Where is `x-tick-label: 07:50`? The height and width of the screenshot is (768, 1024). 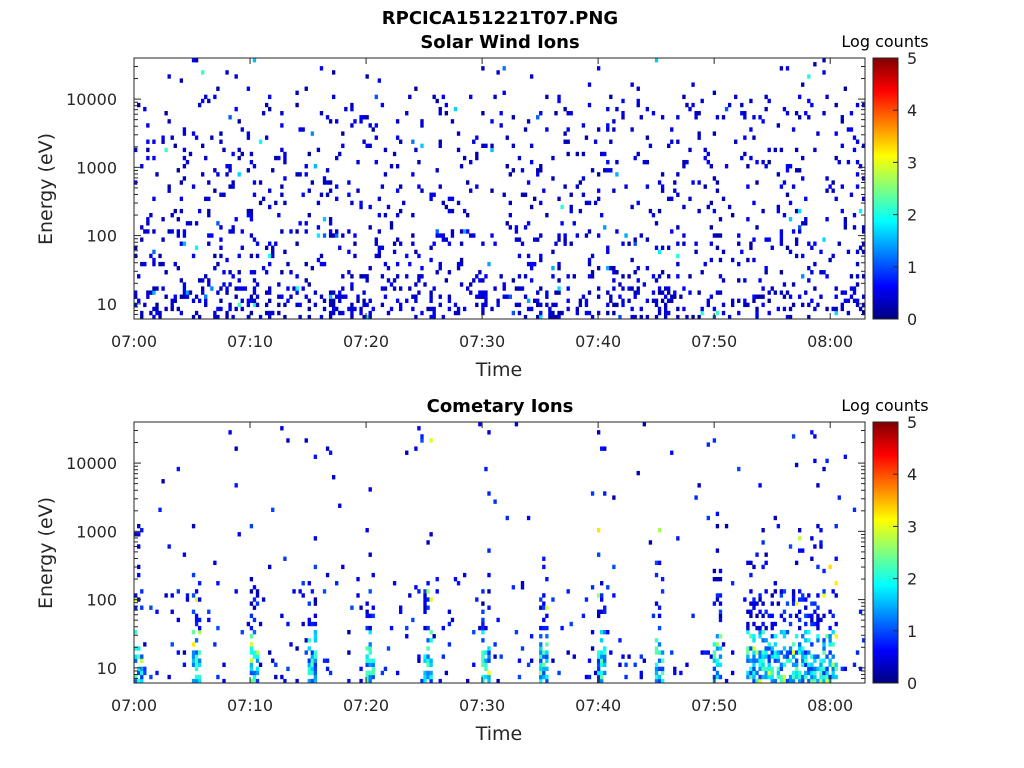
x-tick-label: 07:50 is located at coordinates (714, 341).